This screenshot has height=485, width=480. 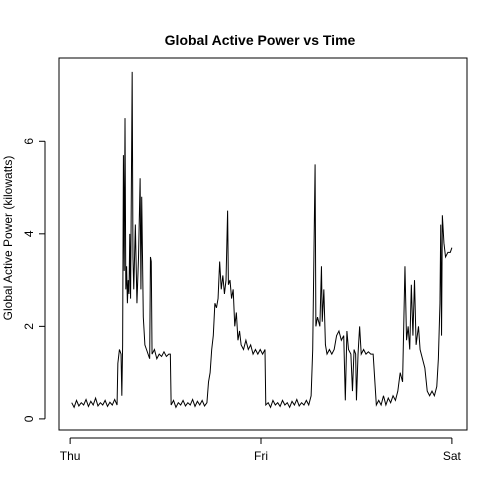 I want to click on x-tick-label: Sat, so click(x=452, y=456).